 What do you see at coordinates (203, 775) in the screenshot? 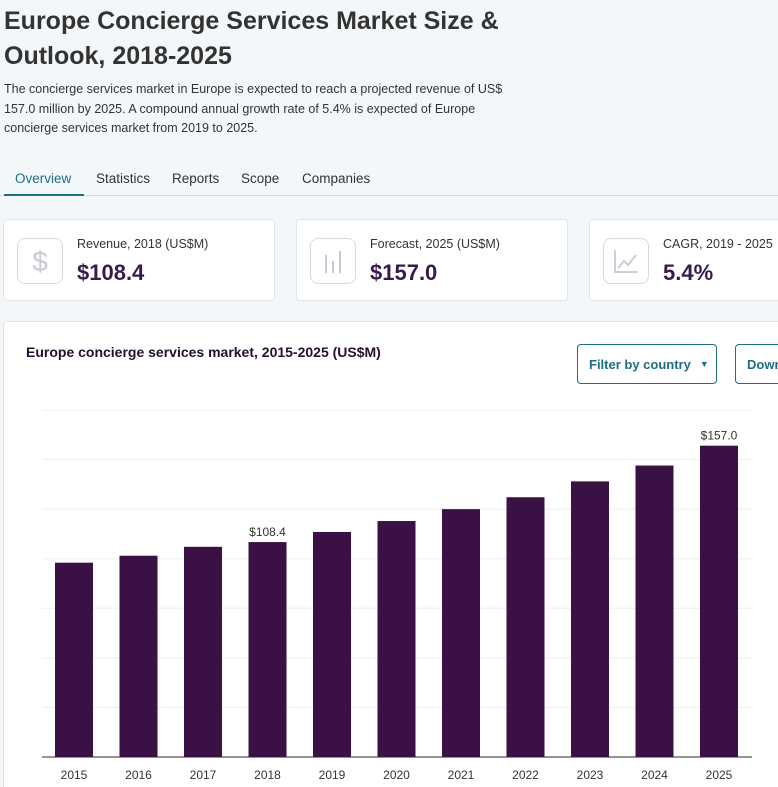
I see `x-tick-label: 2017` at bounding box center [203, 775].